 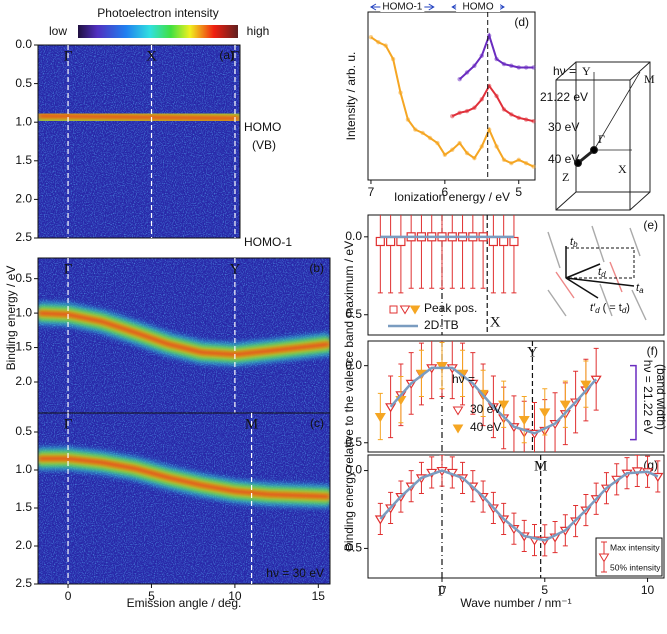 I want to click on symmetry-label: X, so click(x=495, y=322).